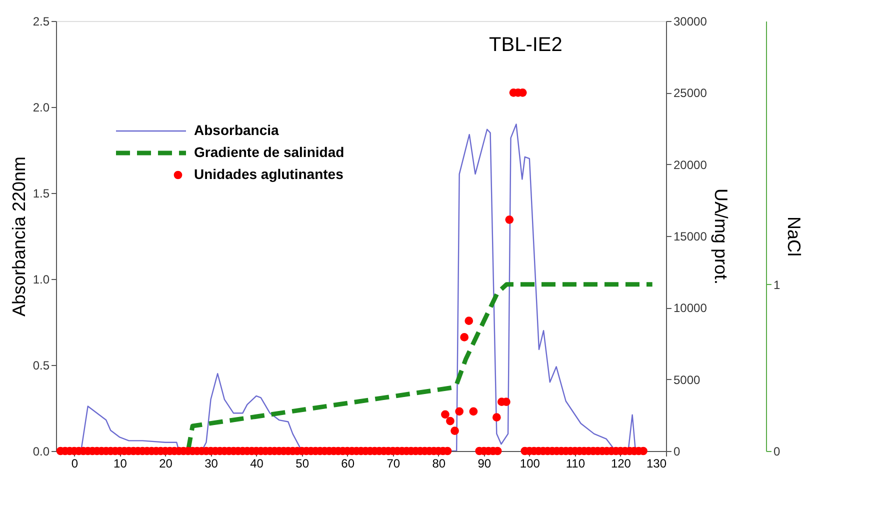 The height and width of the screenshot is (506, 896). Describe the element at coordinates (687, 379) in the screenshot. I see `y2-tick-label: 5000` at that location.